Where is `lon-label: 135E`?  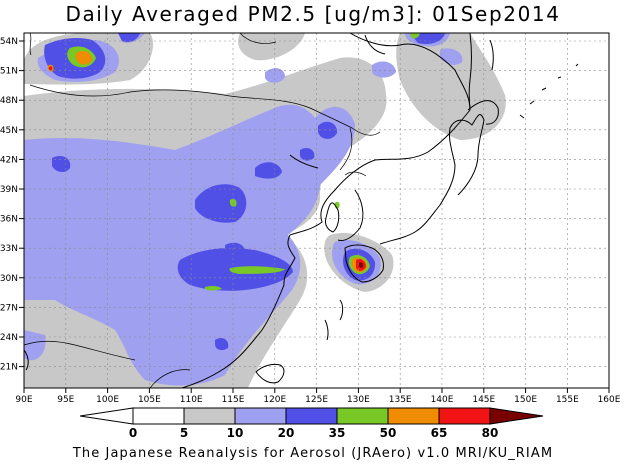
lon-label: 135E is located at coordinates (400, 400).